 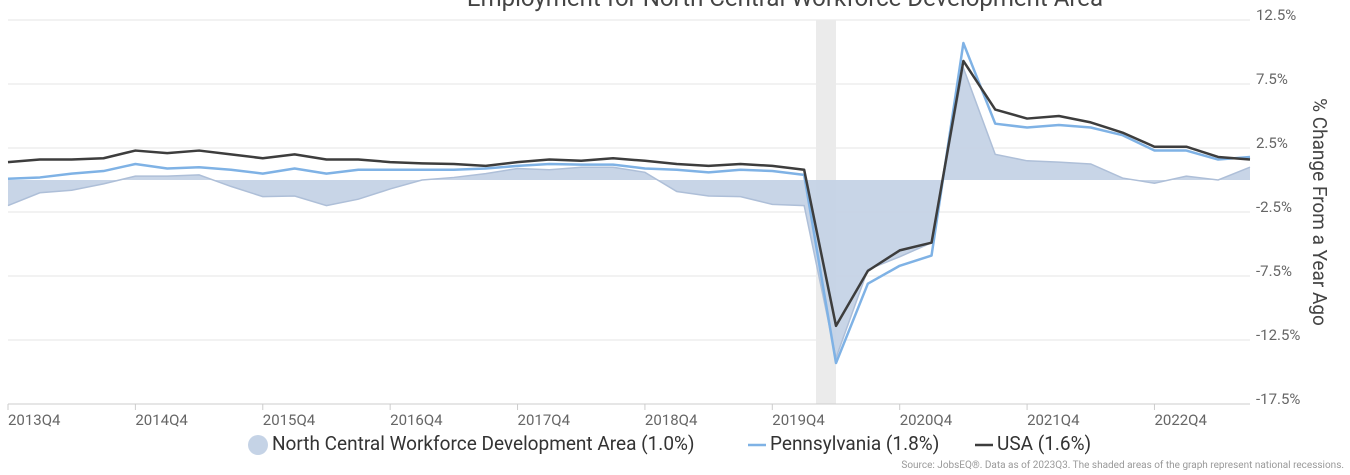 What do you see at coordinates (34, 420) in the screenshot?
I see `x-tick-label: 2013Q4` at bounding box center [34, 420].